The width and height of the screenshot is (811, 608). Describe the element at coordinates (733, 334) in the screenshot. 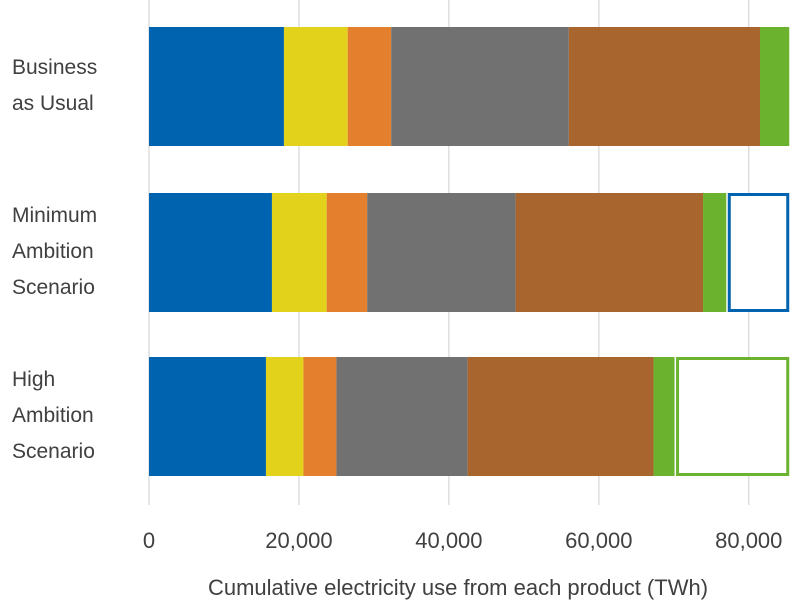

I see `savings-outlines` at that location.